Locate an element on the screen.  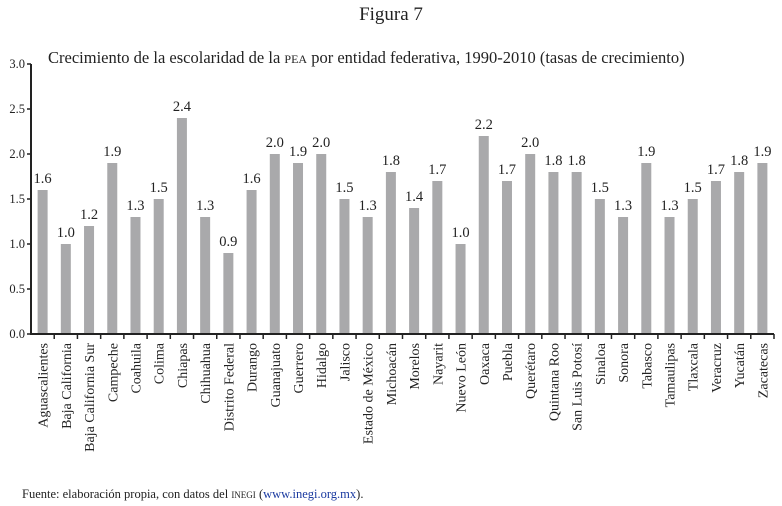
x-tick-label: Yucatán is located at coordinates (740, 365).